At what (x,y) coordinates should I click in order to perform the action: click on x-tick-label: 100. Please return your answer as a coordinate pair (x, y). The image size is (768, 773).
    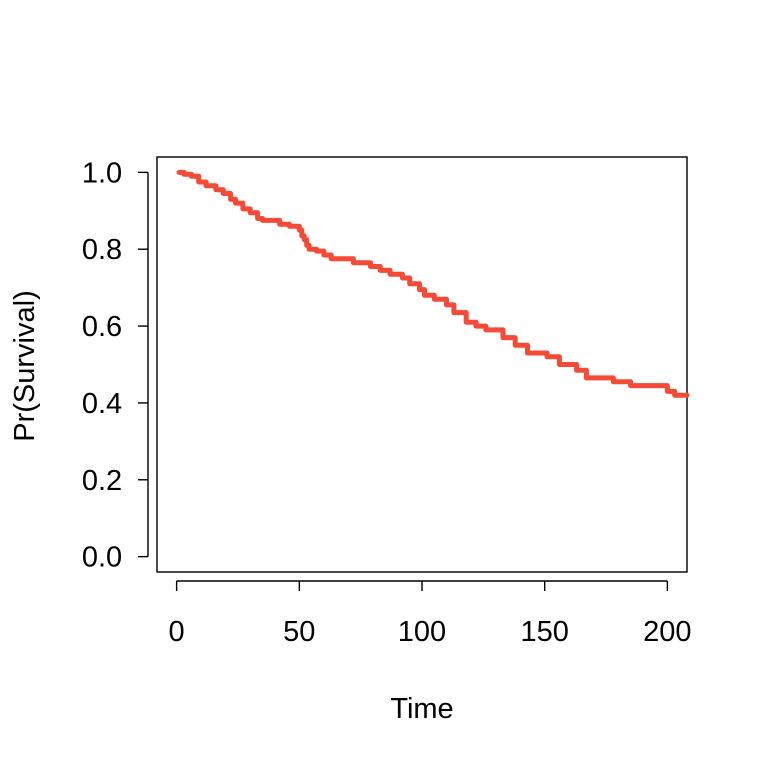
    Looking at the image, I should click on (422, 632).